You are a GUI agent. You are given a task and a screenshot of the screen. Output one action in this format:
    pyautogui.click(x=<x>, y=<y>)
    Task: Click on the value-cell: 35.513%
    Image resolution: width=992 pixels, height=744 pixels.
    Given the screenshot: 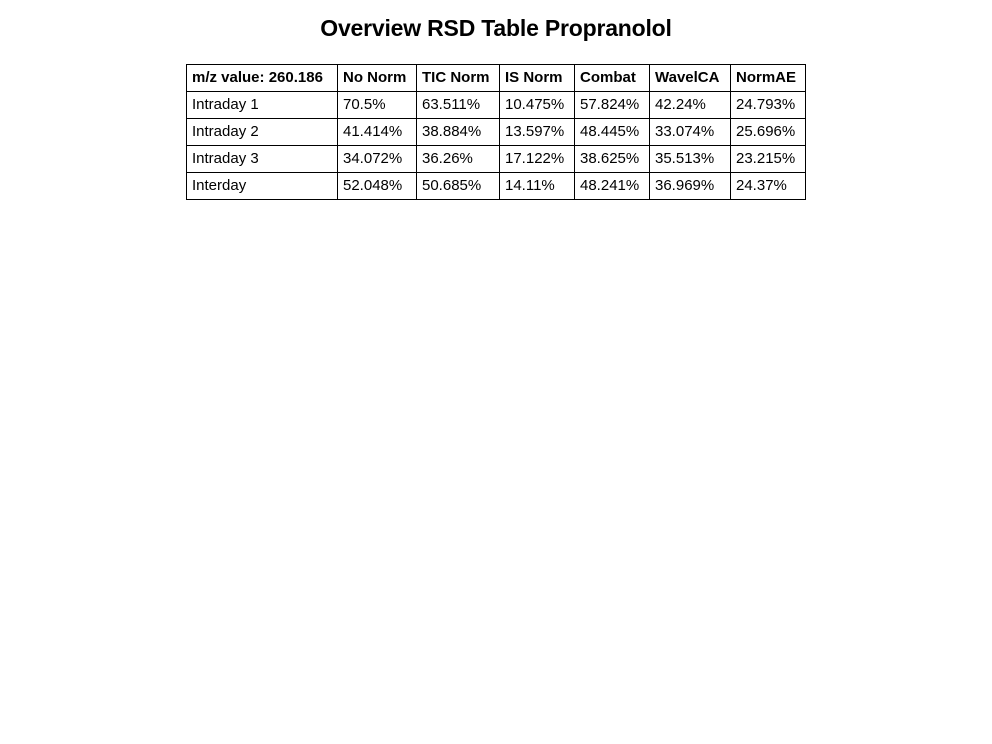 What is the action you would take?
    pyautogui.click(x=690, y=159)
    